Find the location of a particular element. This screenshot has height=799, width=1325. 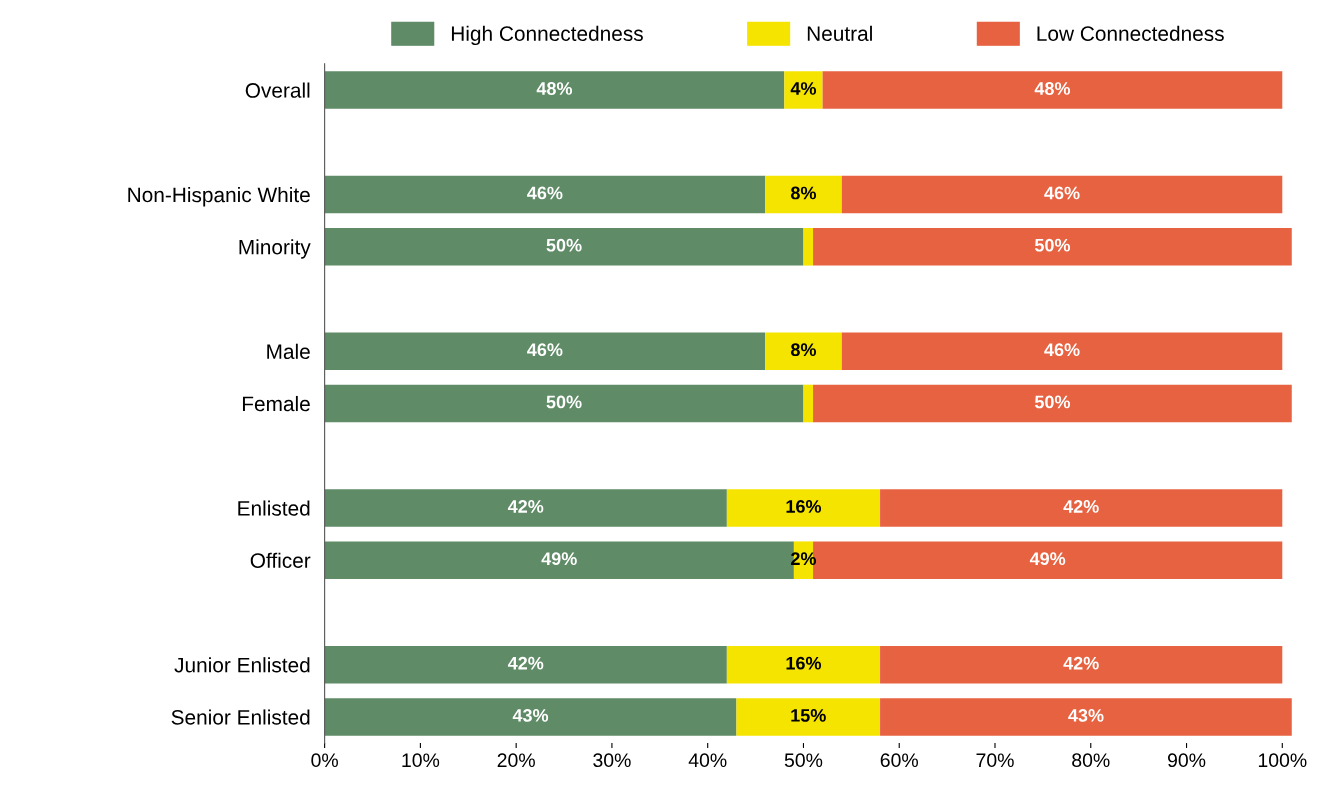

y-tick-label: Officer is located at coordinates (280, 560).